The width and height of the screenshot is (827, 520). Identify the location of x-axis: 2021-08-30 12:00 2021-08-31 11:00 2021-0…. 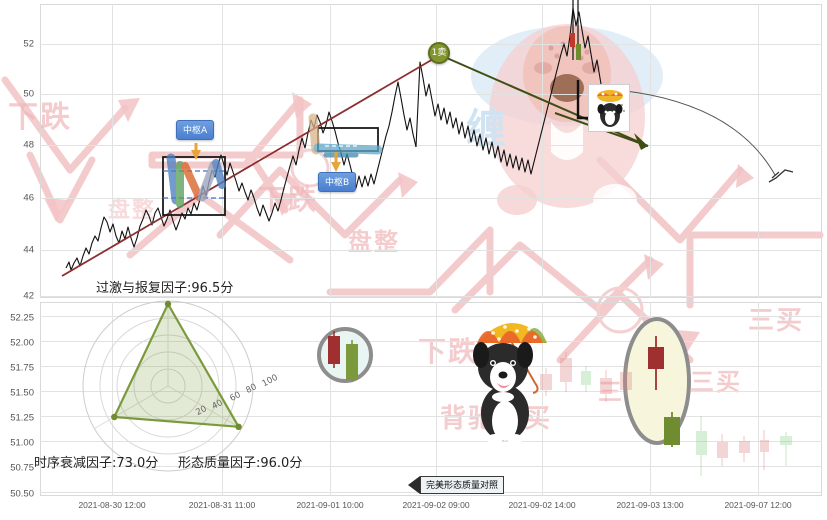
(413, 510).